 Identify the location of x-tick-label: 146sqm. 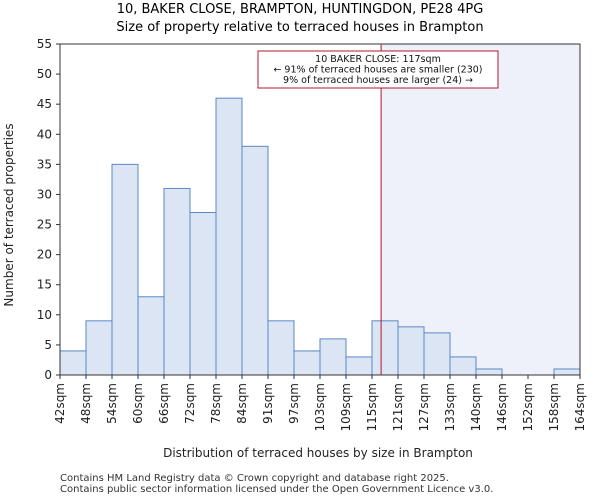
(502, 407).